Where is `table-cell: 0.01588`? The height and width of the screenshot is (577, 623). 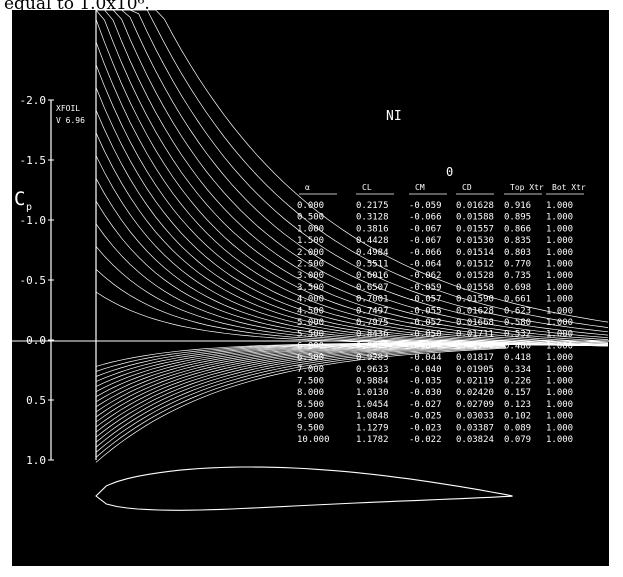 table-cell: 0.01588 is located at coordinates (475, 218).